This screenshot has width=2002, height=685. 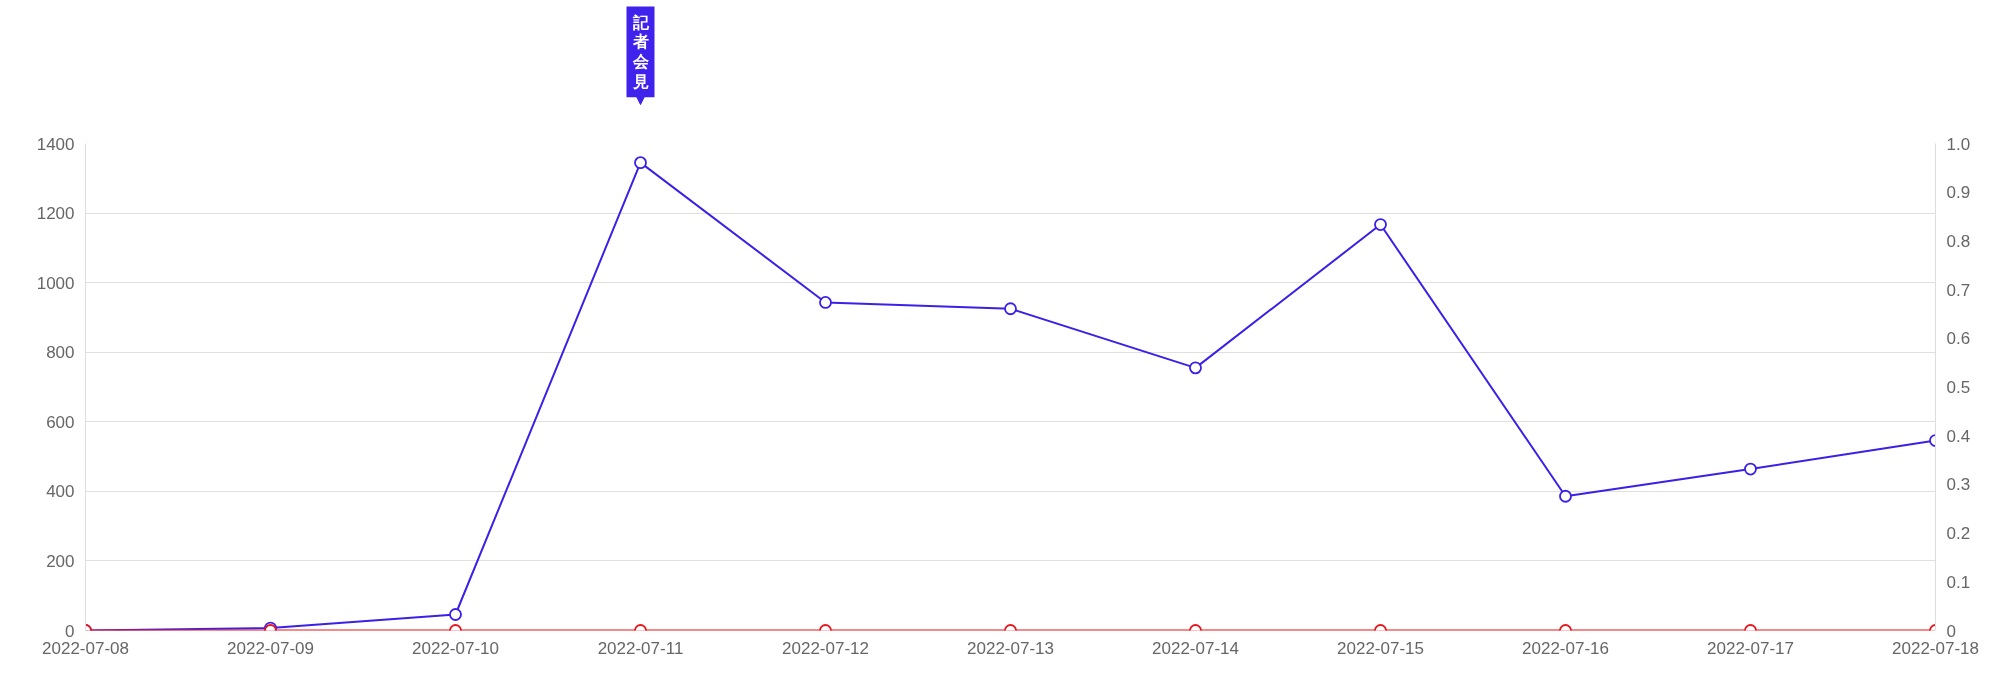 I want to click on y-tick-label: 1200, so click(x=55, y=214).